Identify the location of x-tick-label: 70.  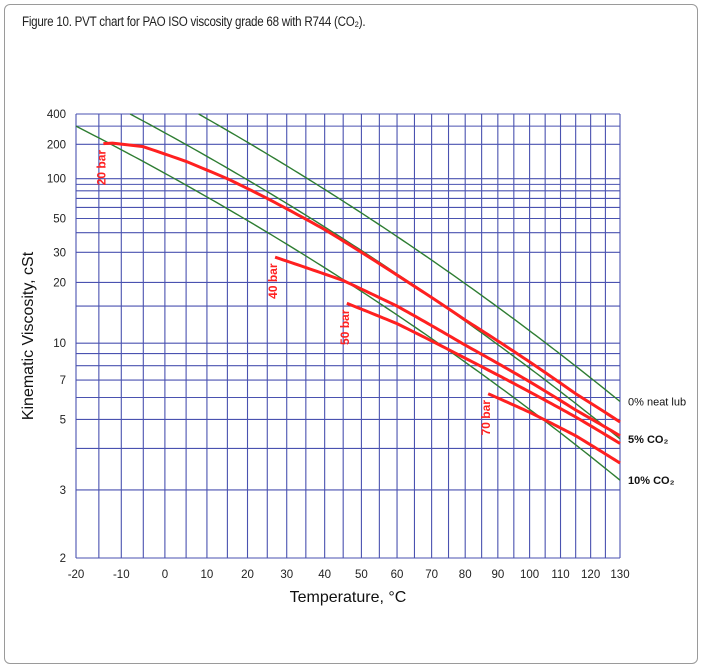
(431, 575).